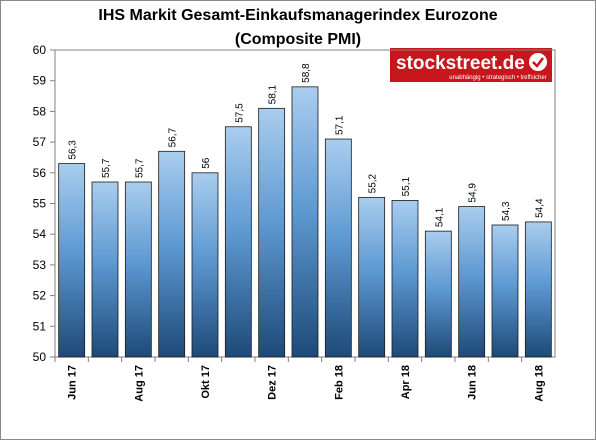 This screenshot has height=440, width=596. I want to click on y-tick-label: 58, so click(40, 111).